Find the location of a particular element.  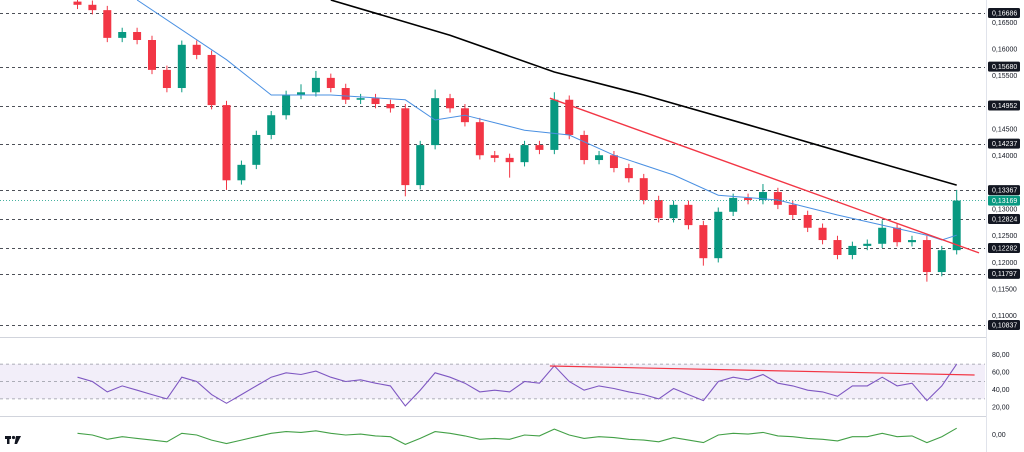

level-label: 0,11797 is located at coordinates (1004, 274).